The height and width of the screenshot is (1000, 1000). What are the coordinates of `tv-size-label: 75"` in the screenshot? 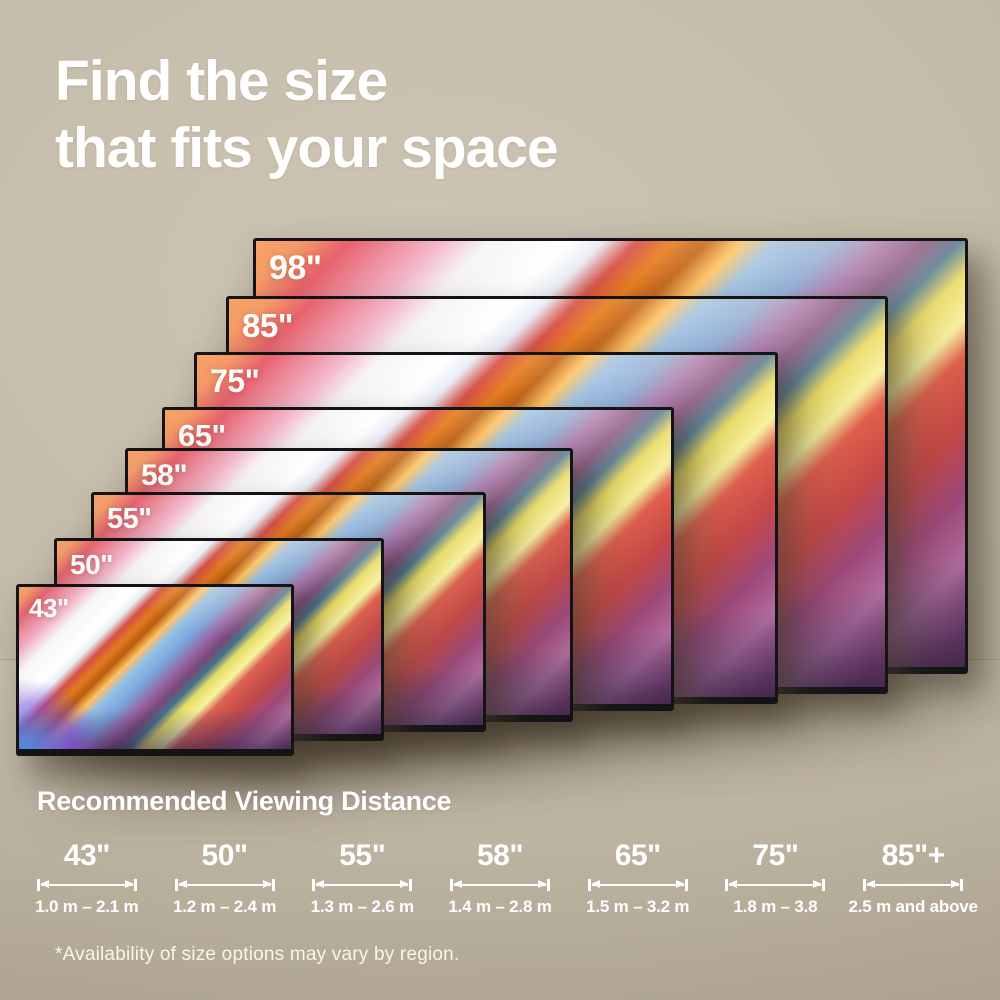 It's located at (235, 381).